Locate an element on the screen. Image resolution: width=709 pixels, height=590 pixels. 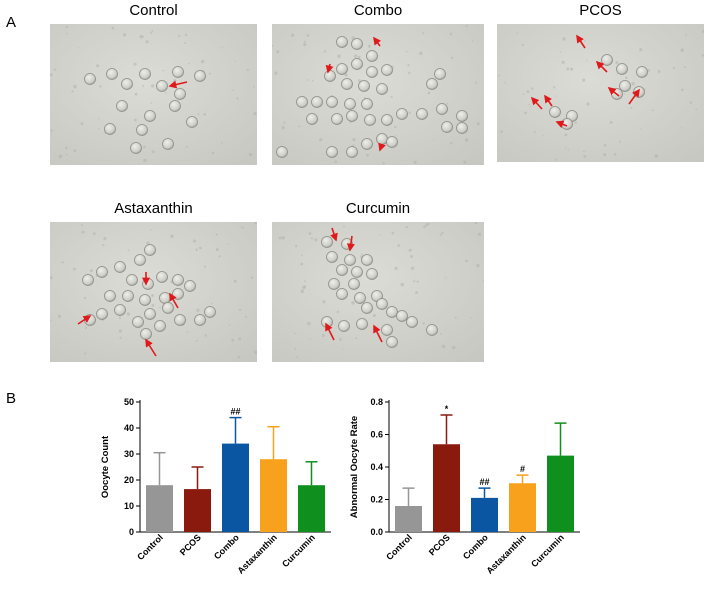
micrograph-title-combo: Combo is located at coordinates (378, 10).